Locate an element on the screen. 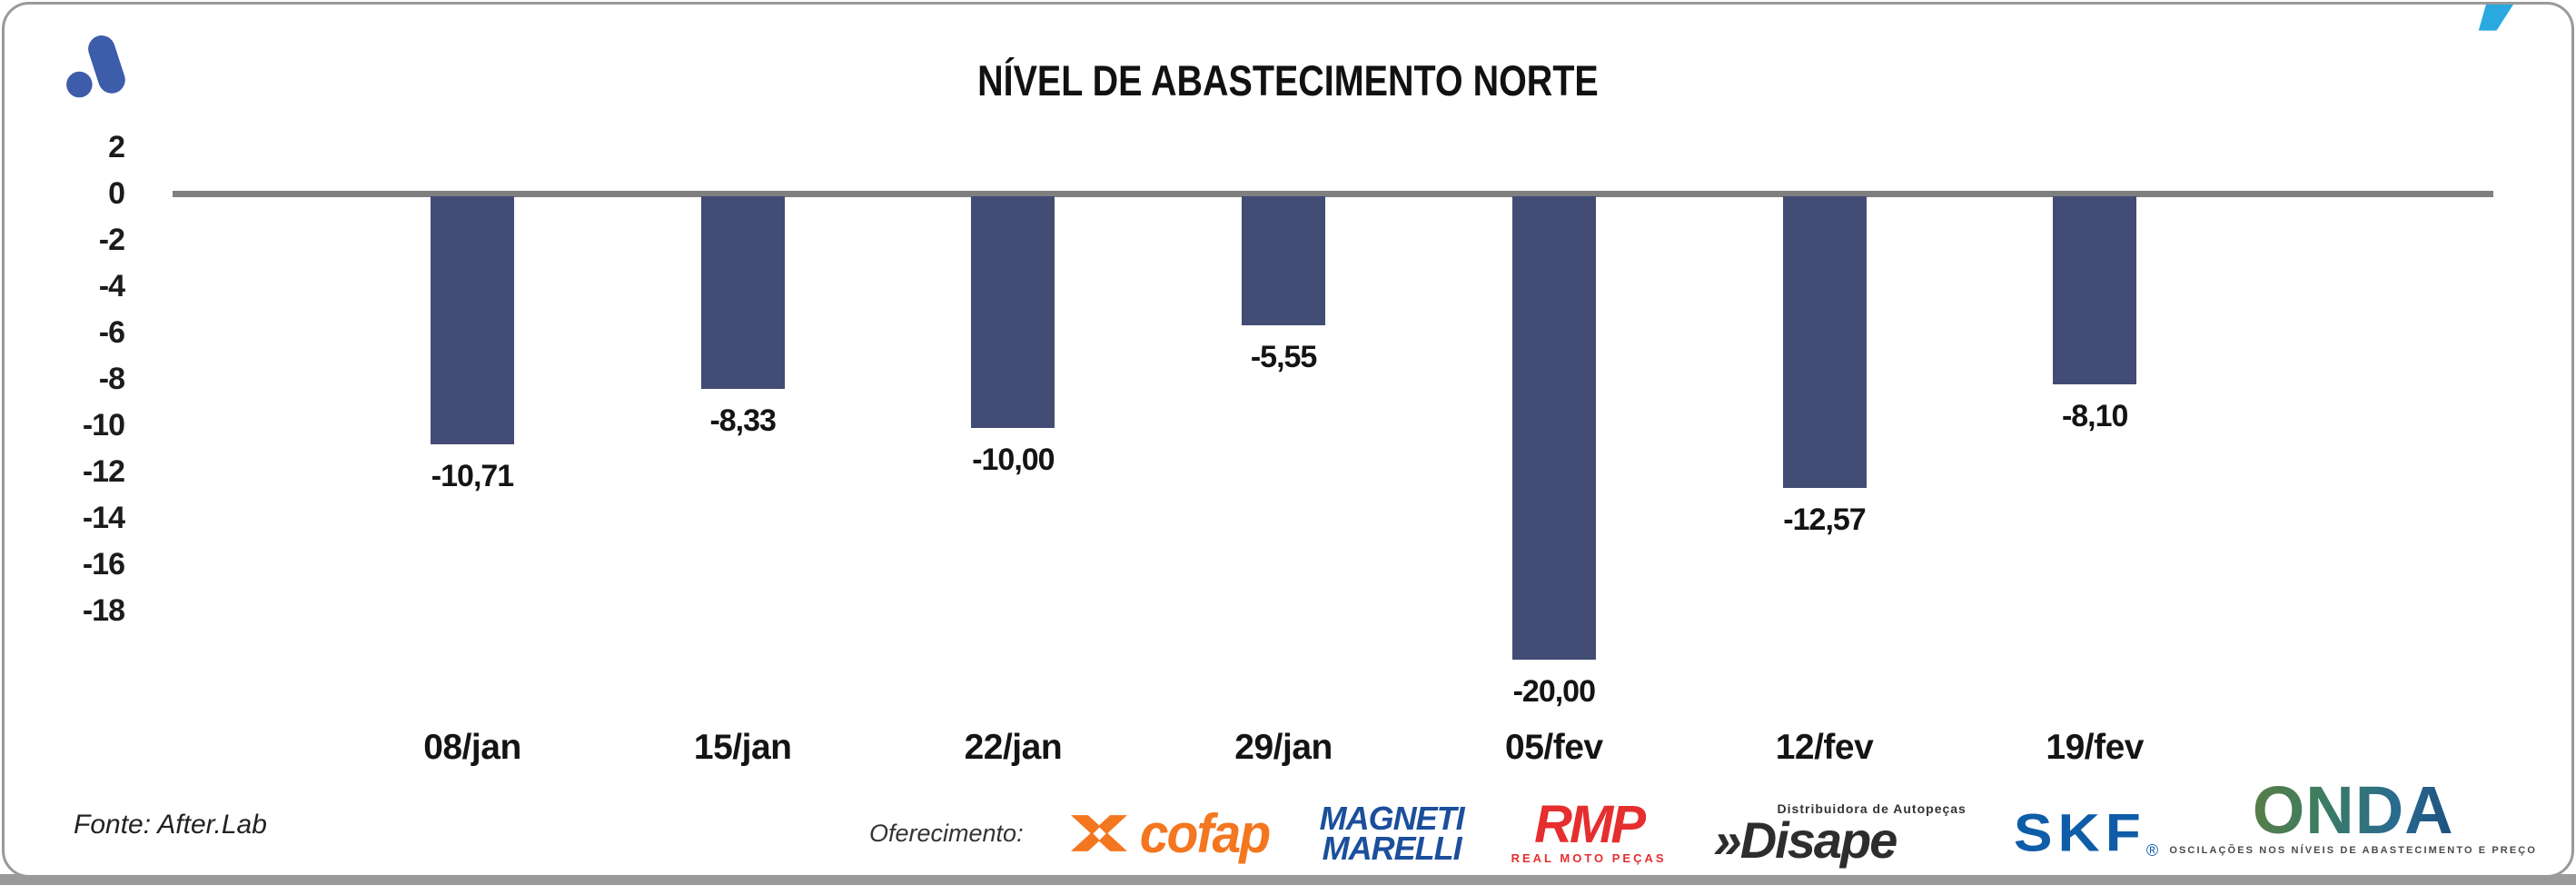 This screenshot has width=2576, height=885. x-axis-category-label: 29/jan is located at coordinates (1283, 747).